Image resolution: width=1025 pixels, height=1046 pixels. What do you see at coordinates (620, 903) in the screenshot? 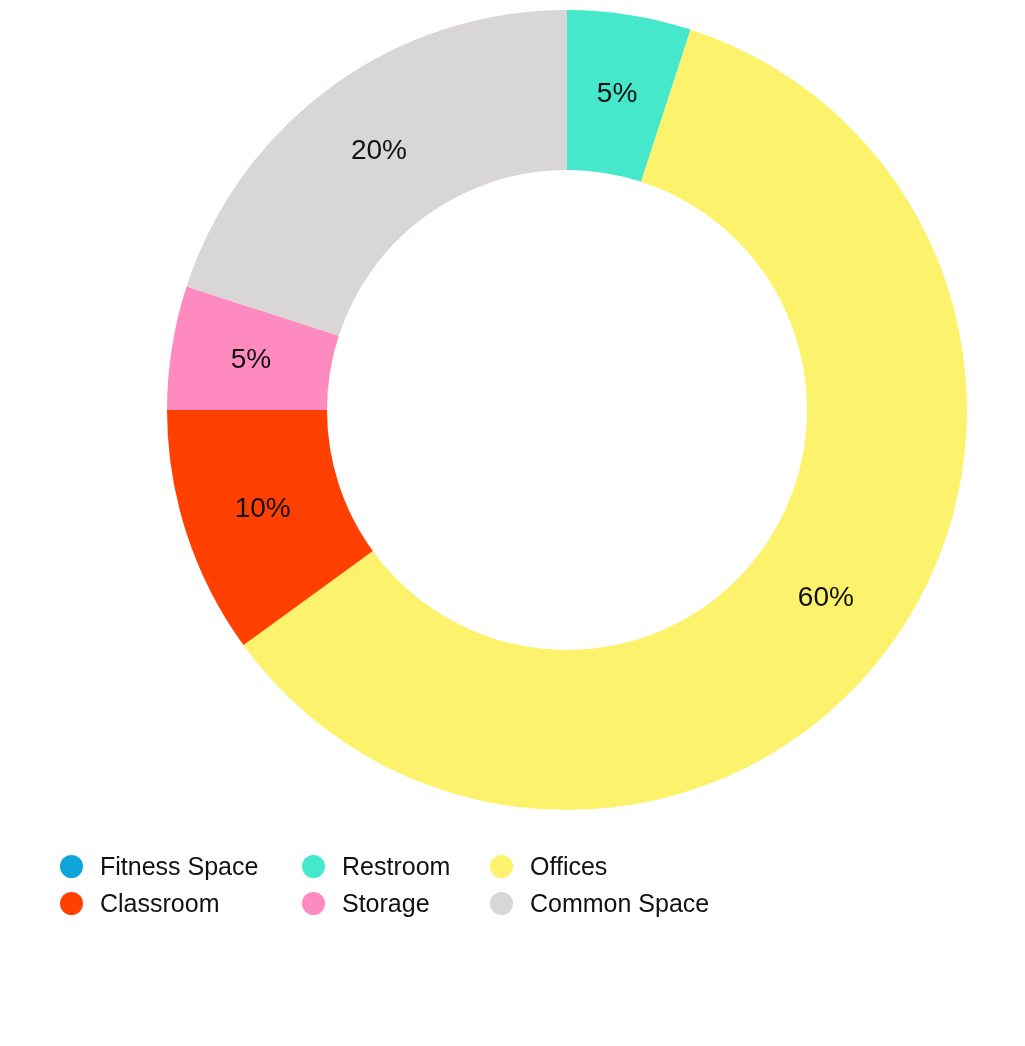
I see `legend-label: Common Space` at bounding box center [620, 903].